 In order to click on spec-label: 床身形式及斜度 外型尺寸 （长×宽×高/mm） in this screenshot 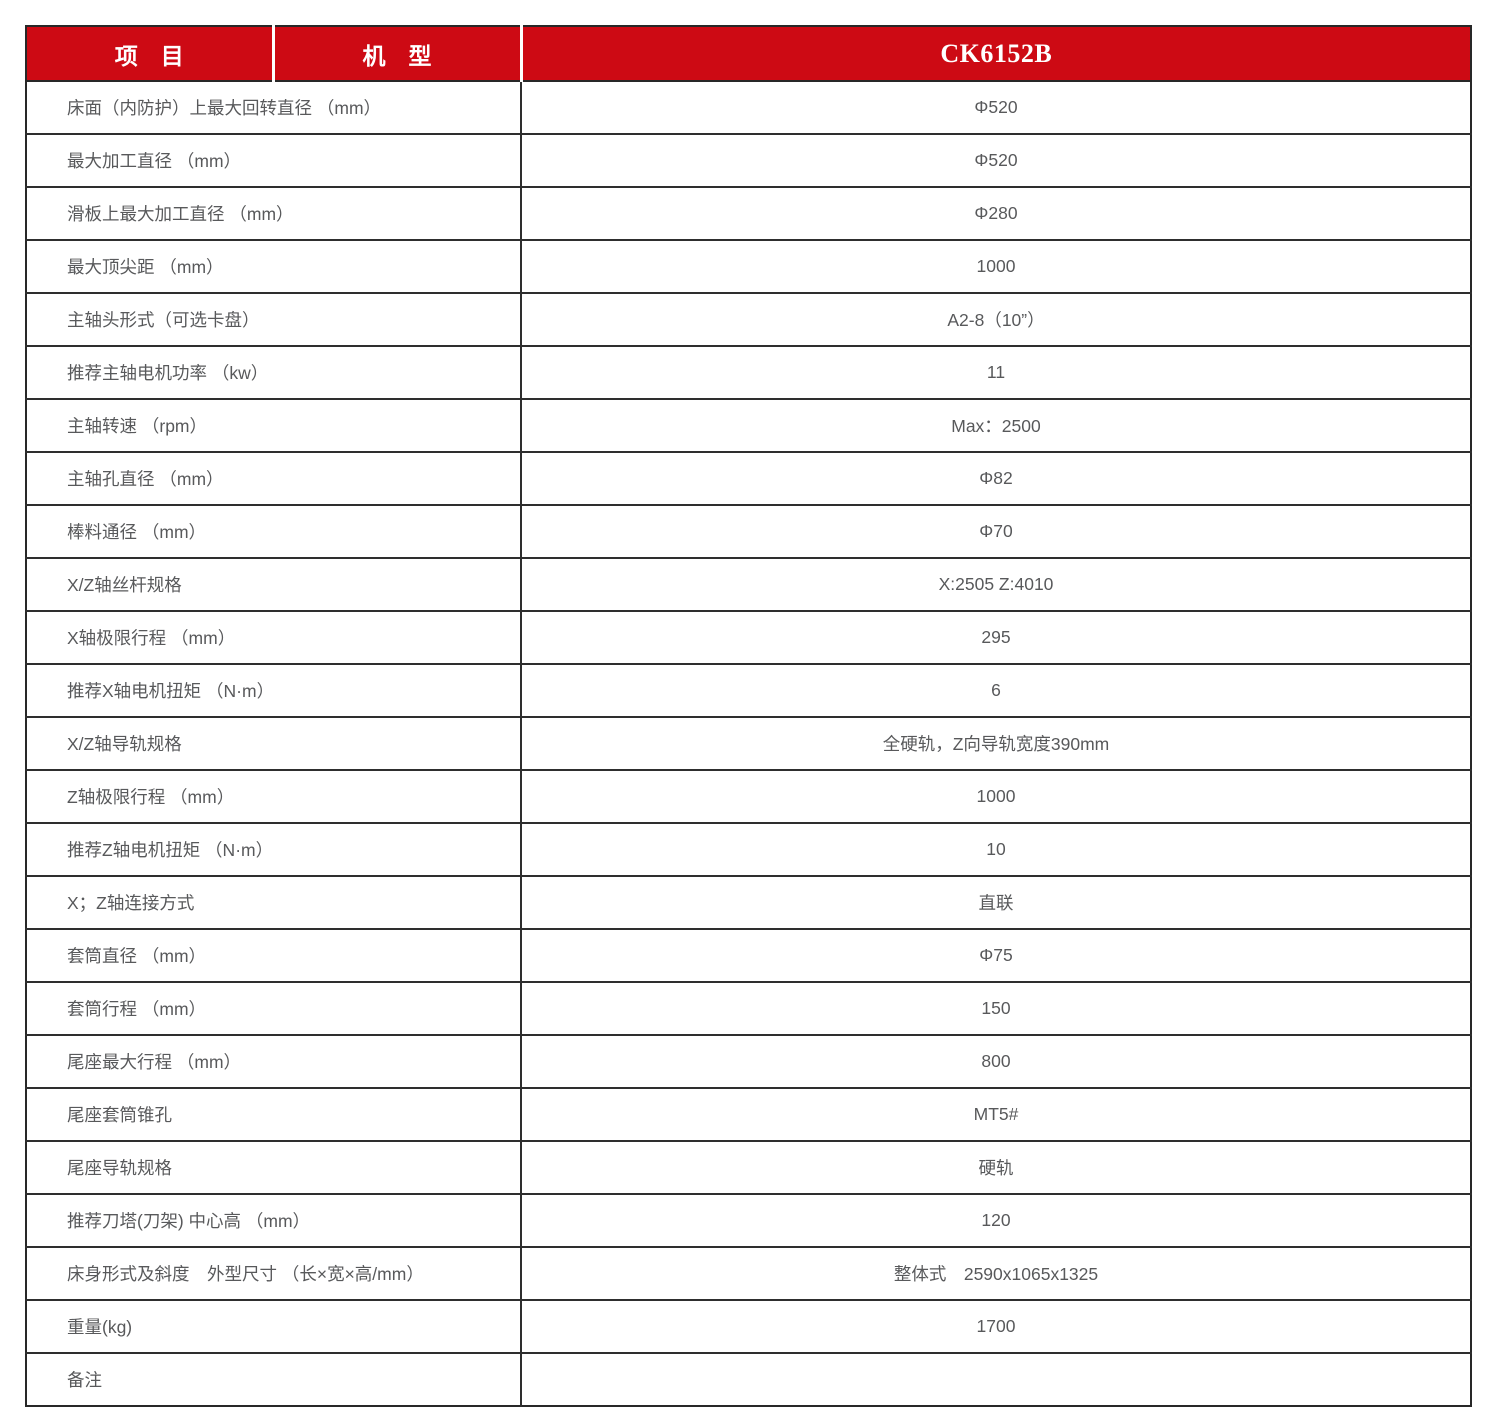, I will do `click(273, 1274)`.